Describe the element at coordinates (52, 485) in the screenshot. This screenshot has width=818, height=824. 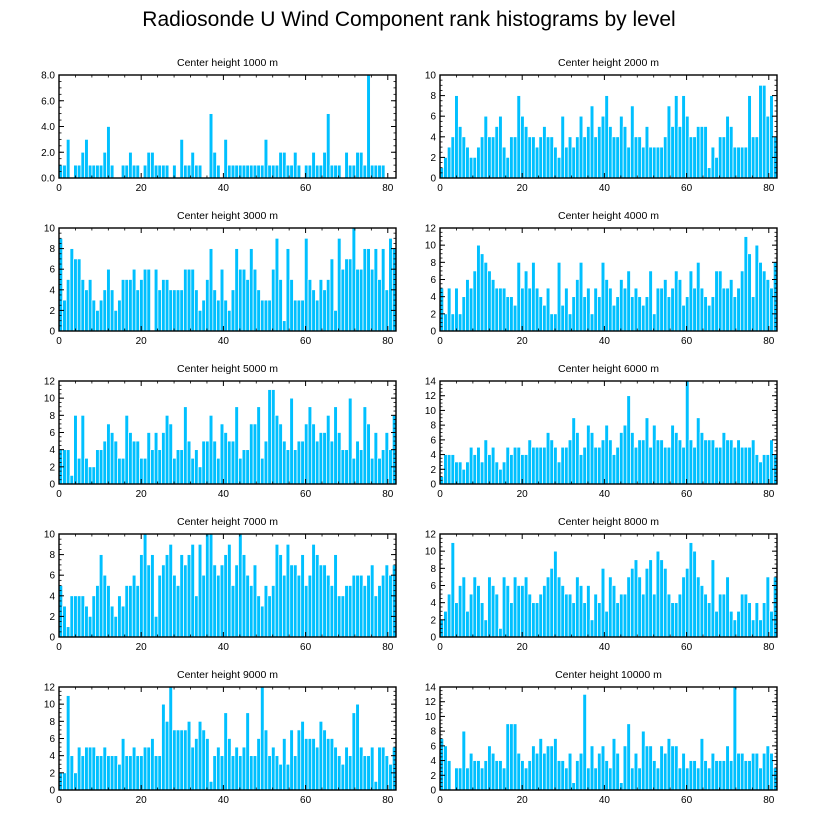
I see `y-tick-label: 0` at that location.